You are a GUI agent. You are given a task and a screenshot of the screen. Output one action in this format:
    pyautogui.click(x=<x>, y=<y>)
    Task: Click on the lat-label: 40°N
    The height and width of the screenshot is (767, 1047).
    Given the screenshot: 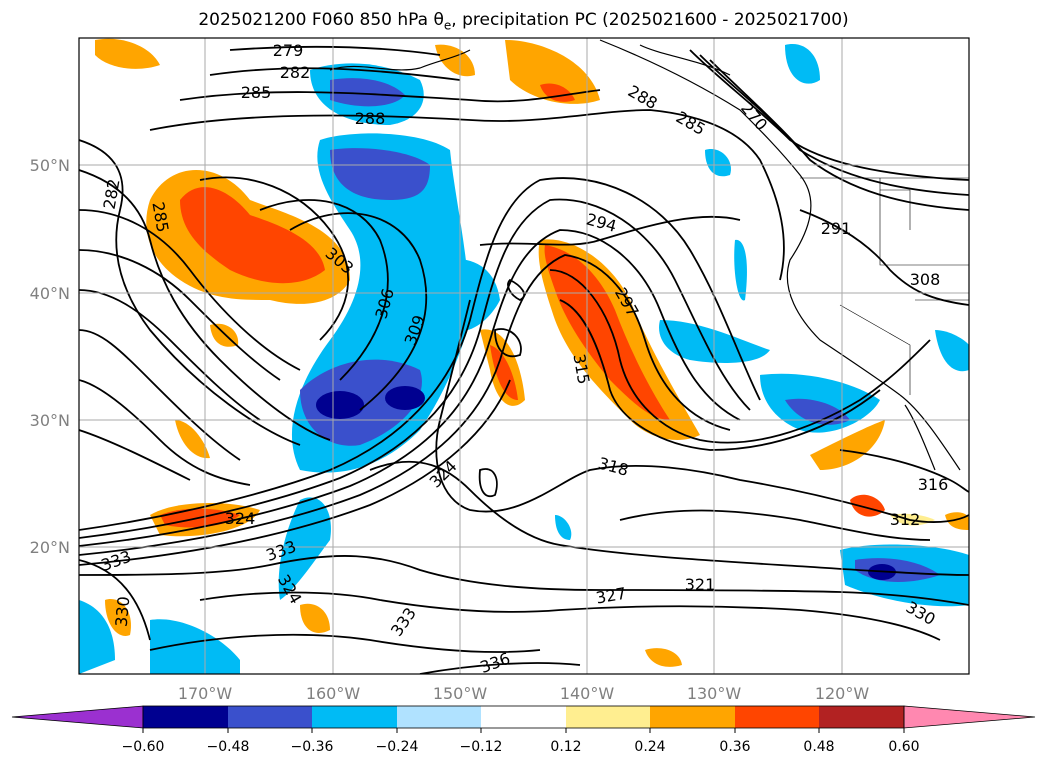 What is the action you would take?
    pyautogui.click(x=50, y=293)
    